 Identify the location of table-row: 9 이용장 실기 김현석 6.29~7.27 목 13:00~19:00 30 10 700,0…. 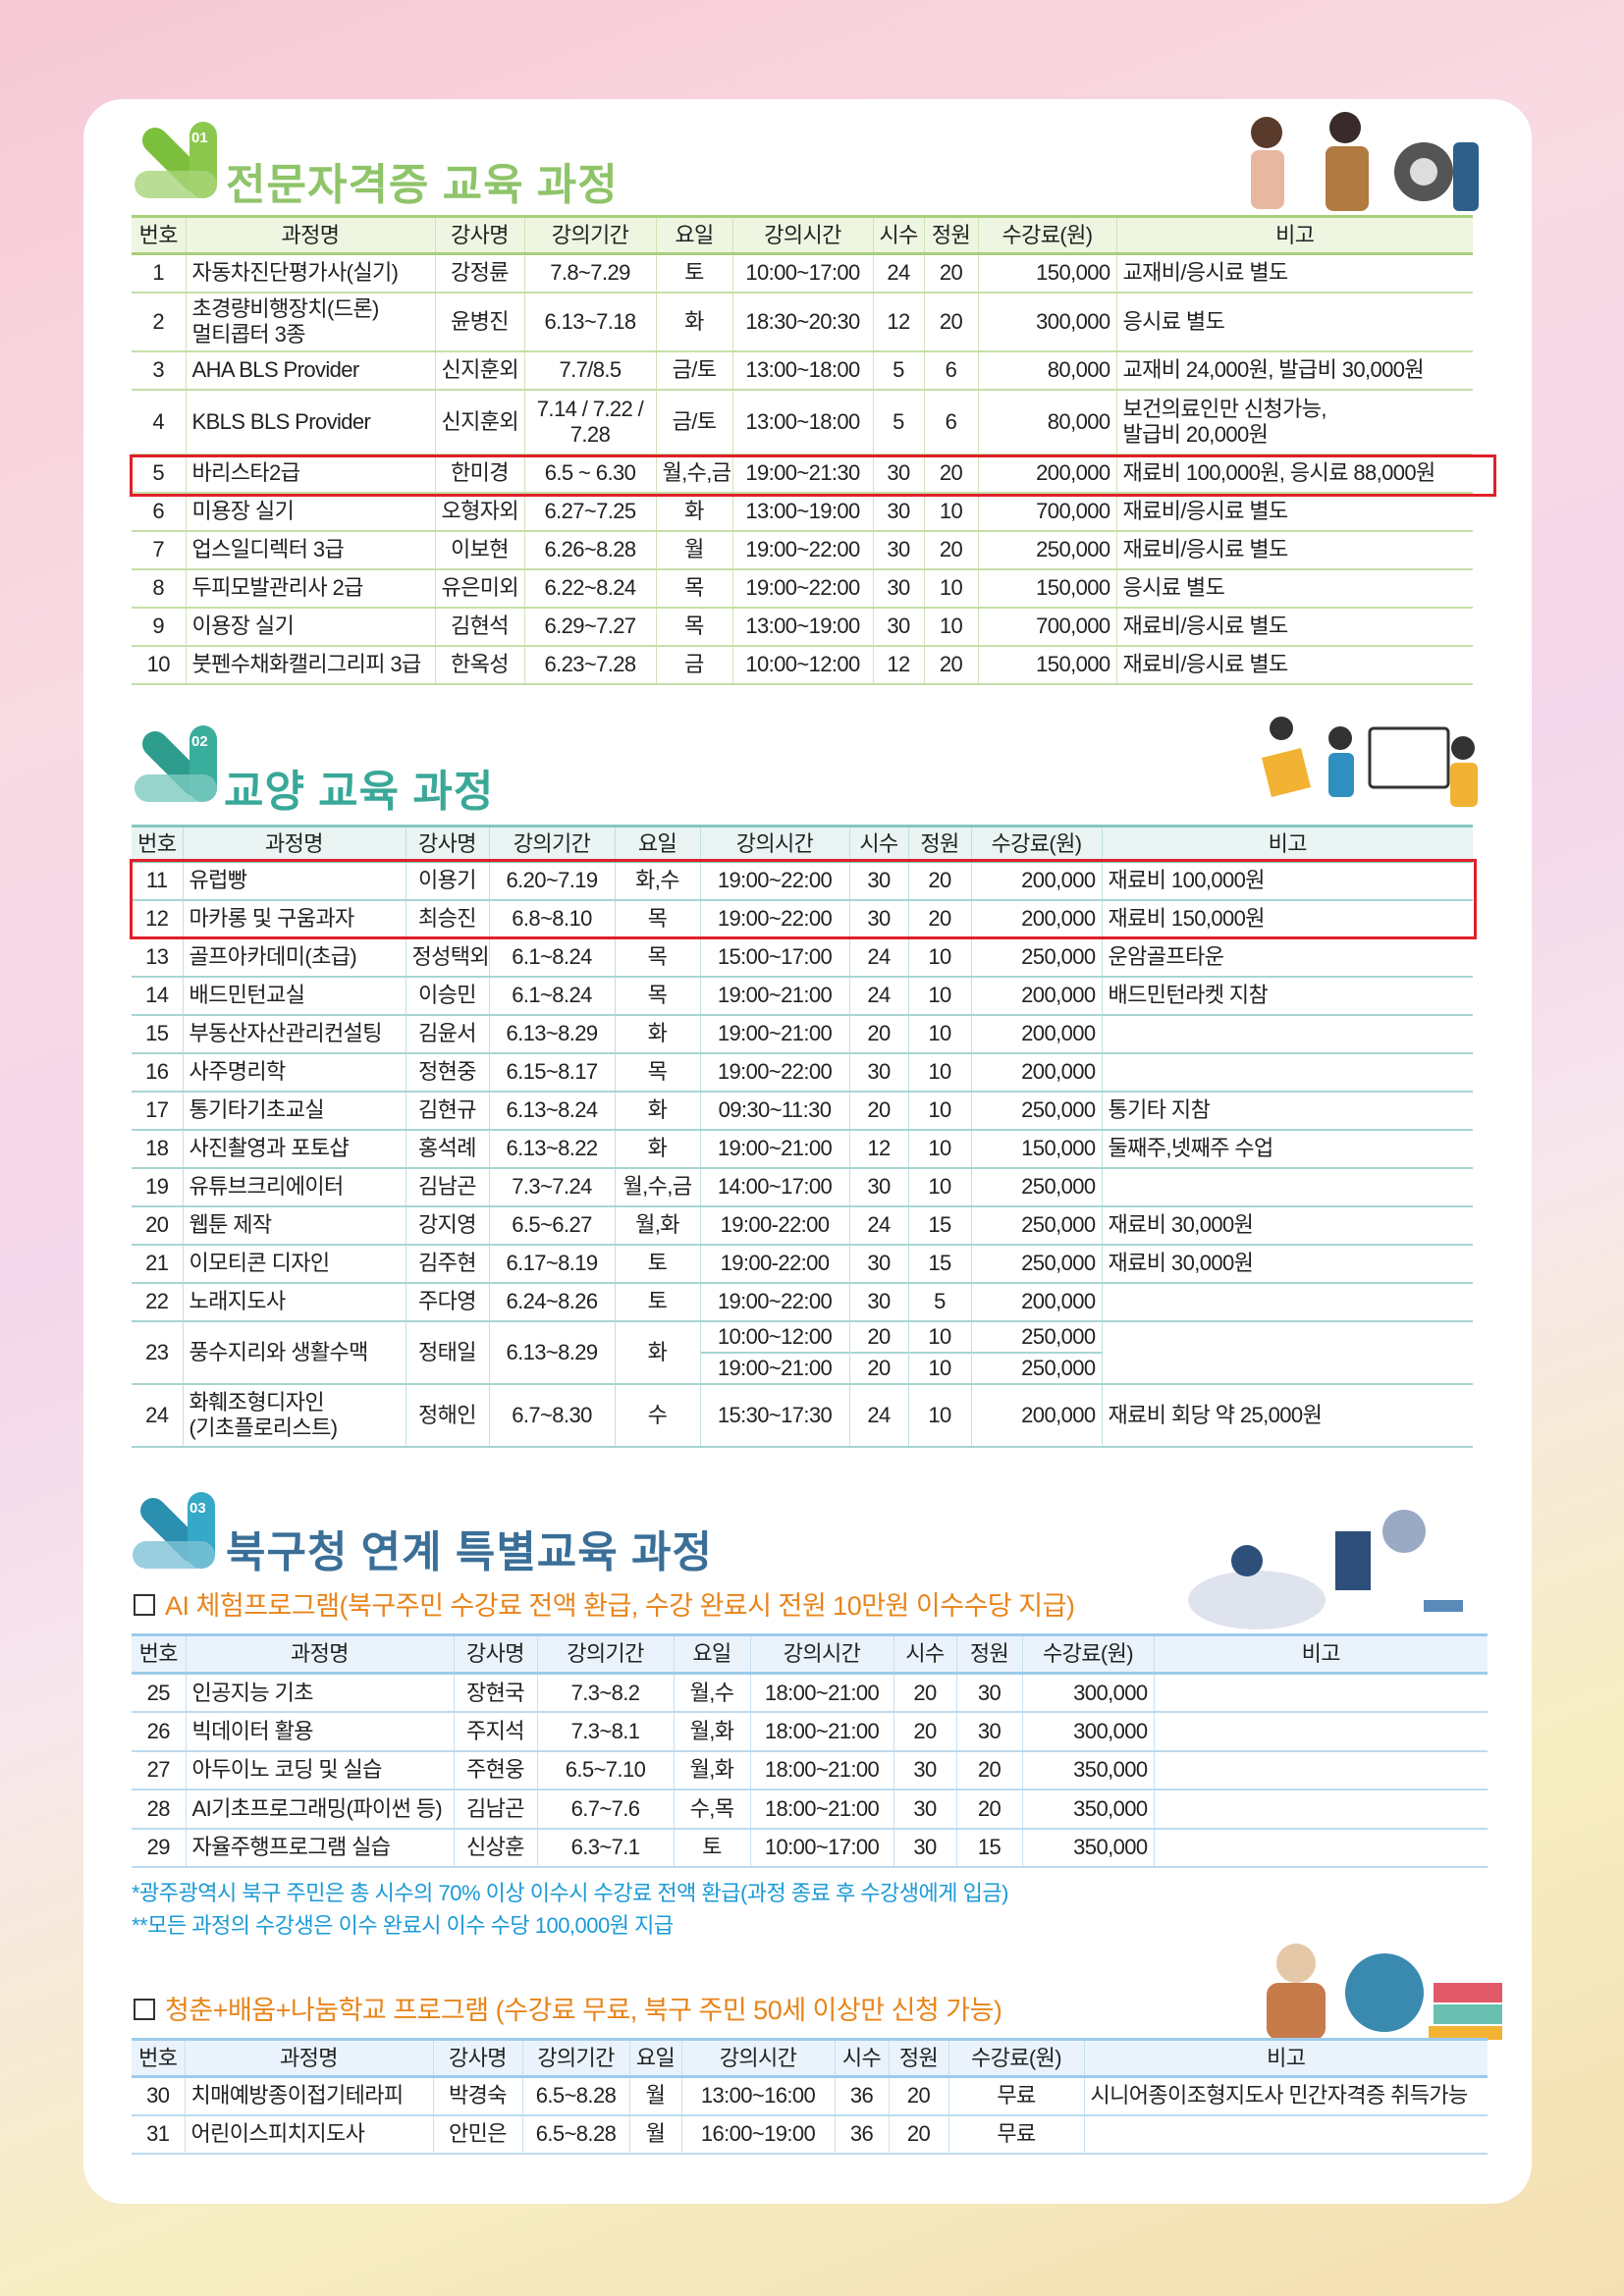
(802, 627).